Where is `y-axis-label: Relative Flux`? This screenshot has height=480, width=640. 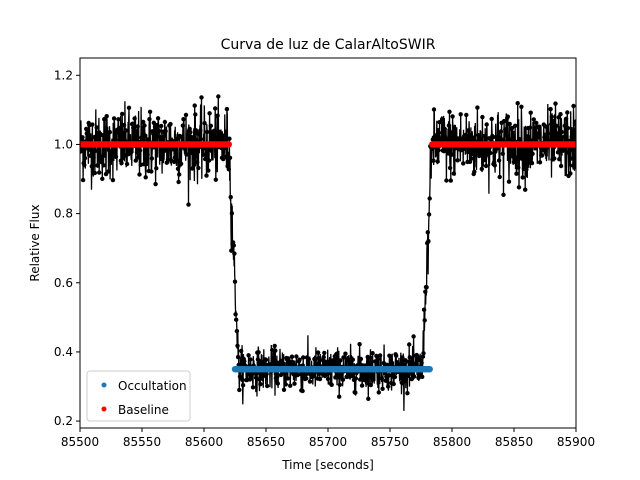
y-axis-label: Relative Flux is located at coordinates (35, 242).